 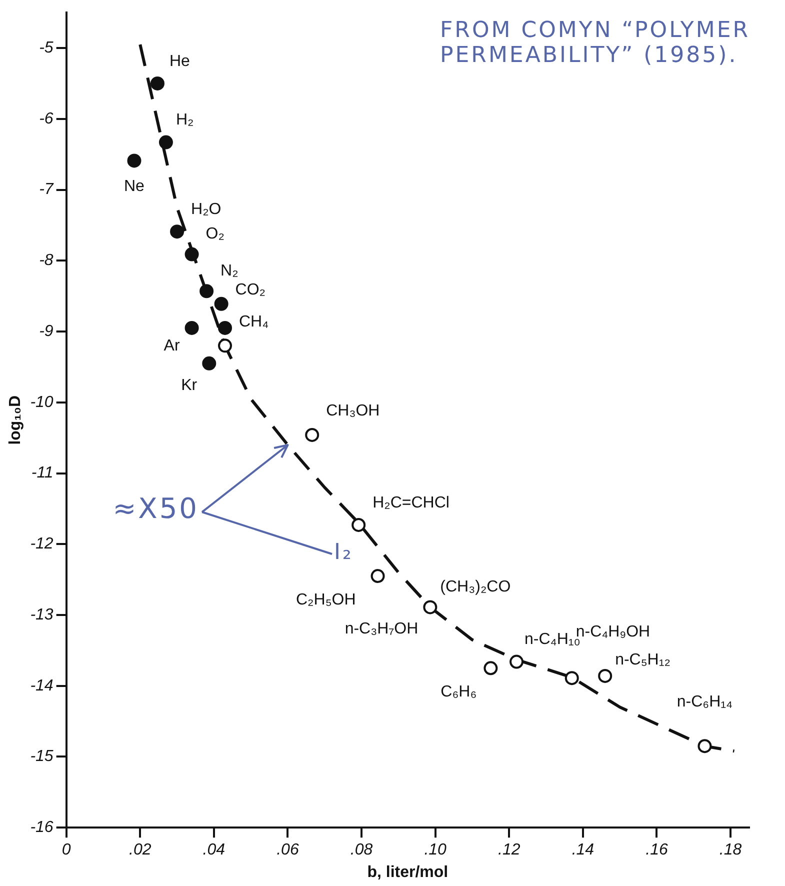 What do you see at coordinates (254, 321) in the screenshot?
I see `annotation: CH₄` at bounding box center [254, 321].